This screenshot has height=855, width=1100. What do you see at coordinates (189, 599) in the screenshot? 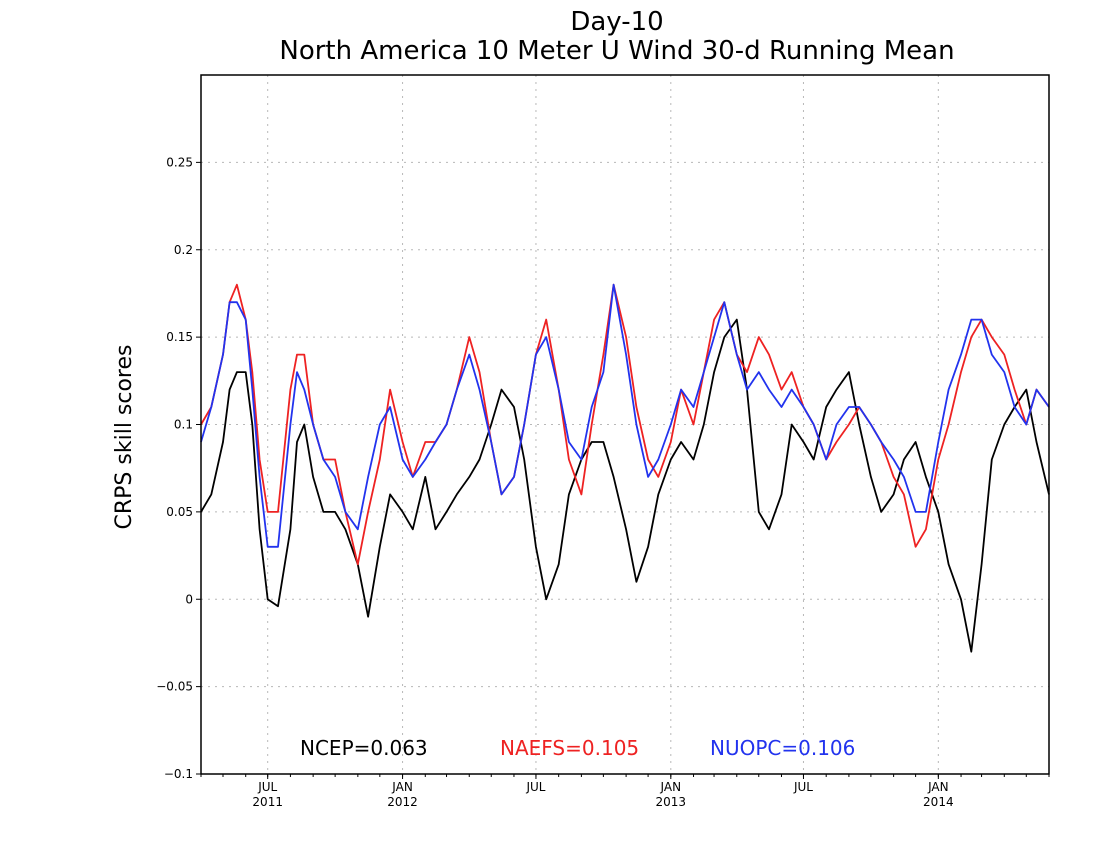
I see `y-tick-label: 0` at bounding box center [189, 599].